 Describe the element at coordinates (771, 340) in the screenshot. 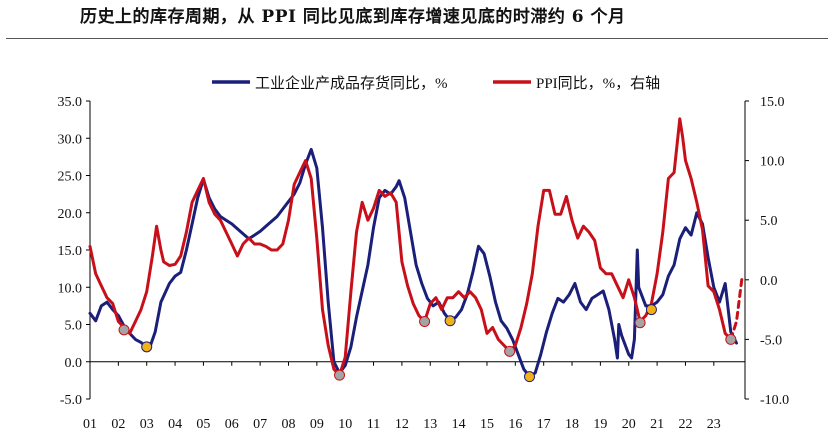

I see `right-tick-label: -5.0` at that location.